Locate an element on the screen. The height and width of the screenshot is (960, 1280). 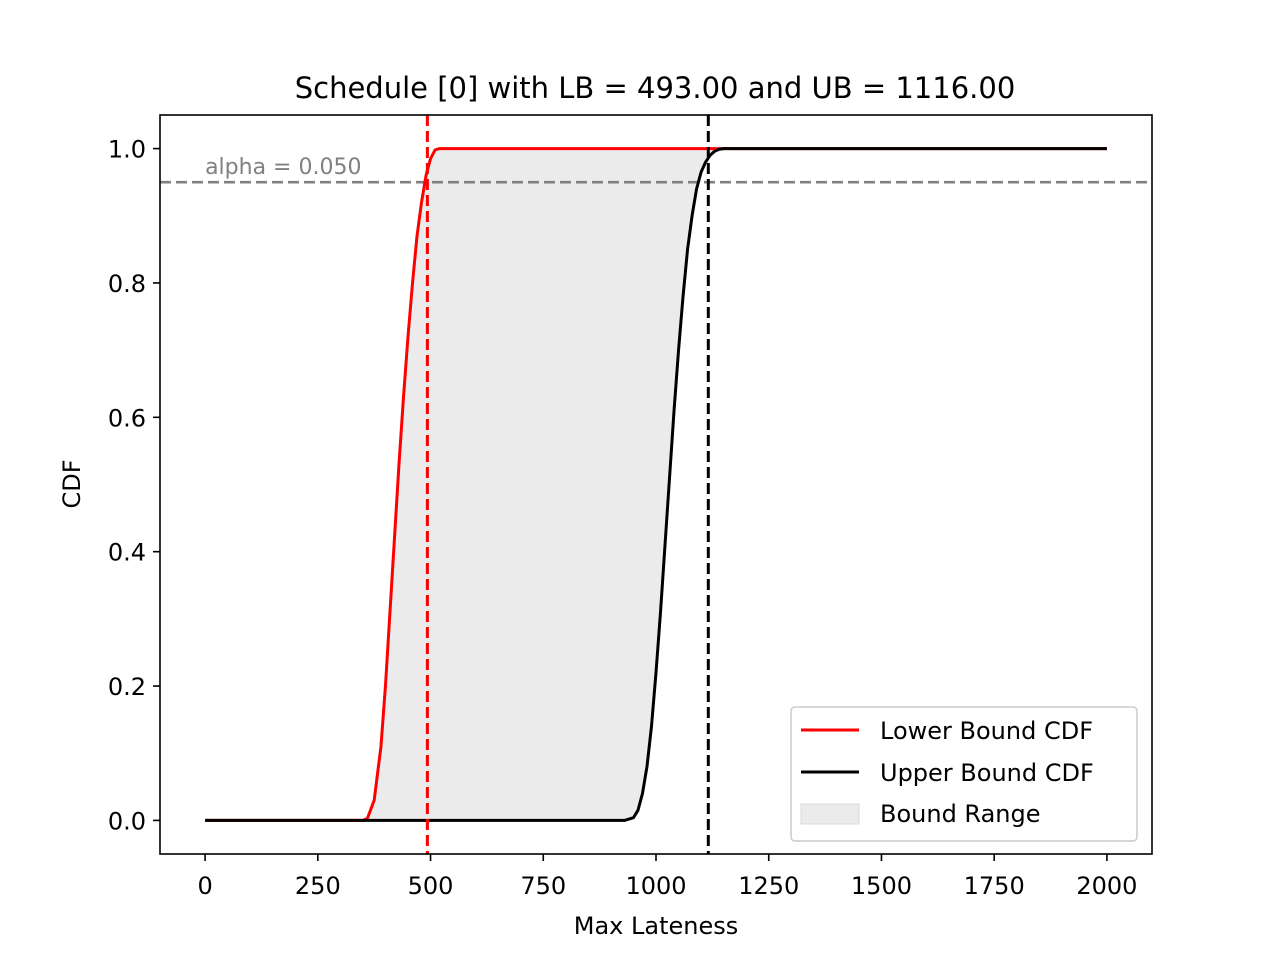
x-axis-label: Max Lateness is located at coordinates (656, 926).